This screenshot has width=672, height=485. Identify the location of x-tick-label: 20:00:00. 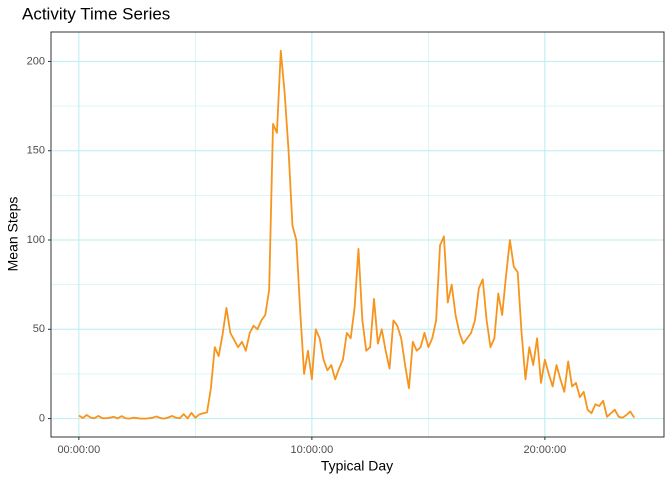
(544, 450).